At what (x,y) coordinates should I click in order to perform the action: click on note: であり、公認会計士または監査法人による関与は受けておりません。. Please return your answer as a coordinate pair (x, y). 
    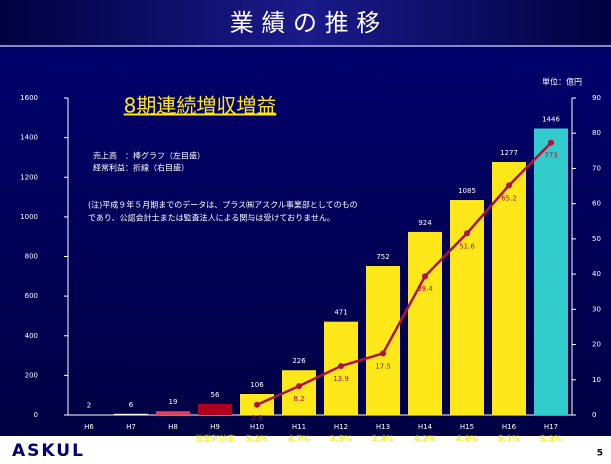
    Looking at the image, I should click on (211, 218).